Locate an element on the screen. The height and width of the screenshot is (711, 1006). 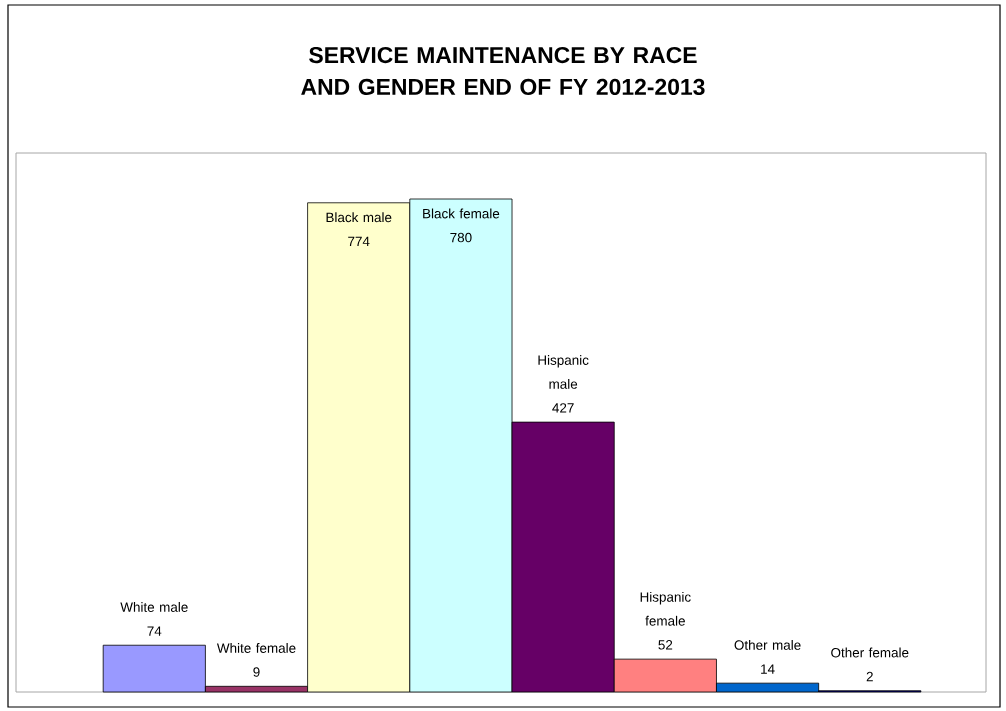
data-label: 427 is located at coordinates (563, 408).